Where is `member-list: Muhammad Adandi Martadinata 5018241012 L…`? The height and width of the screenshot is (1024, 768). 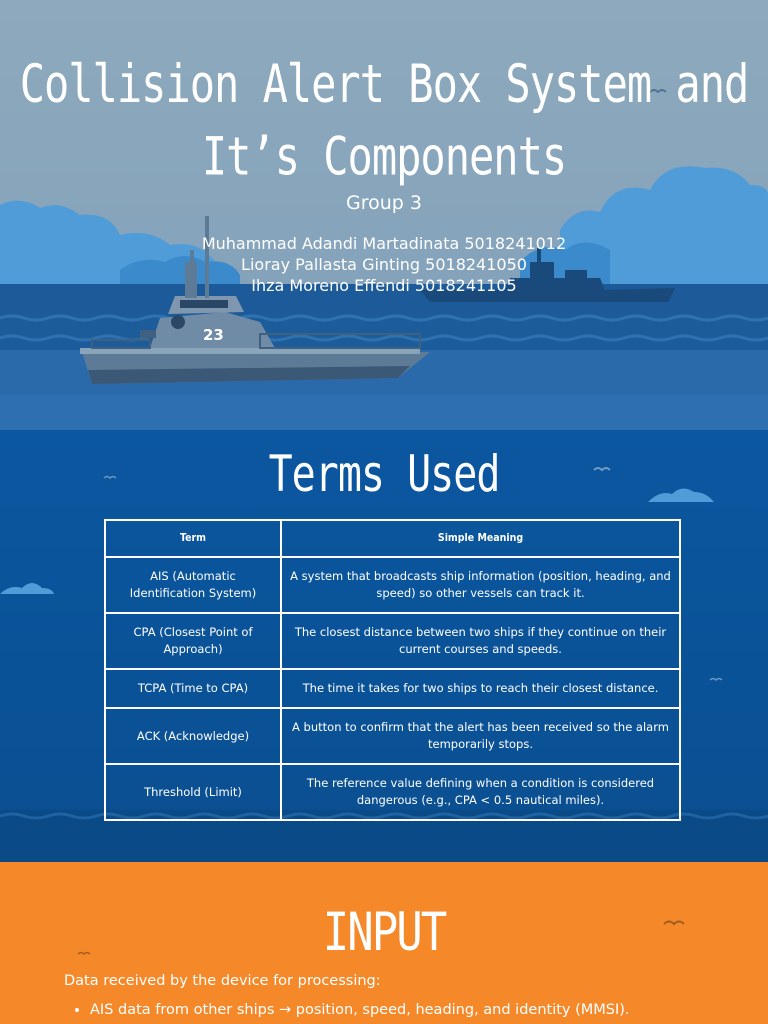 member-list: Muhammad Adandi Martadinata 5018241012 L… is located at coordinates (384, 264).